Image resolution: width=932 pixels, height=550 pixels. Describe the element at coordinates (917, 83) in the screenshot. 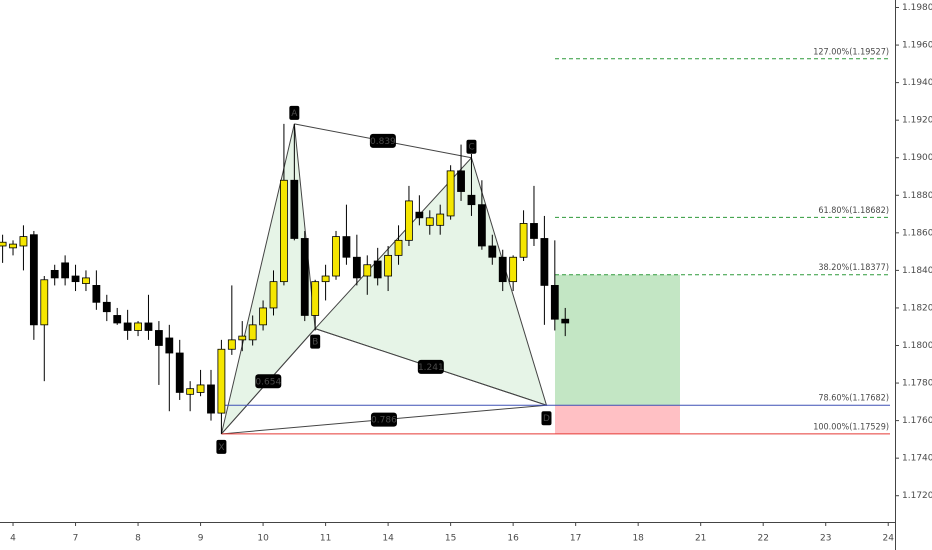

I see `y-tick-label: 1.19400` at that location.